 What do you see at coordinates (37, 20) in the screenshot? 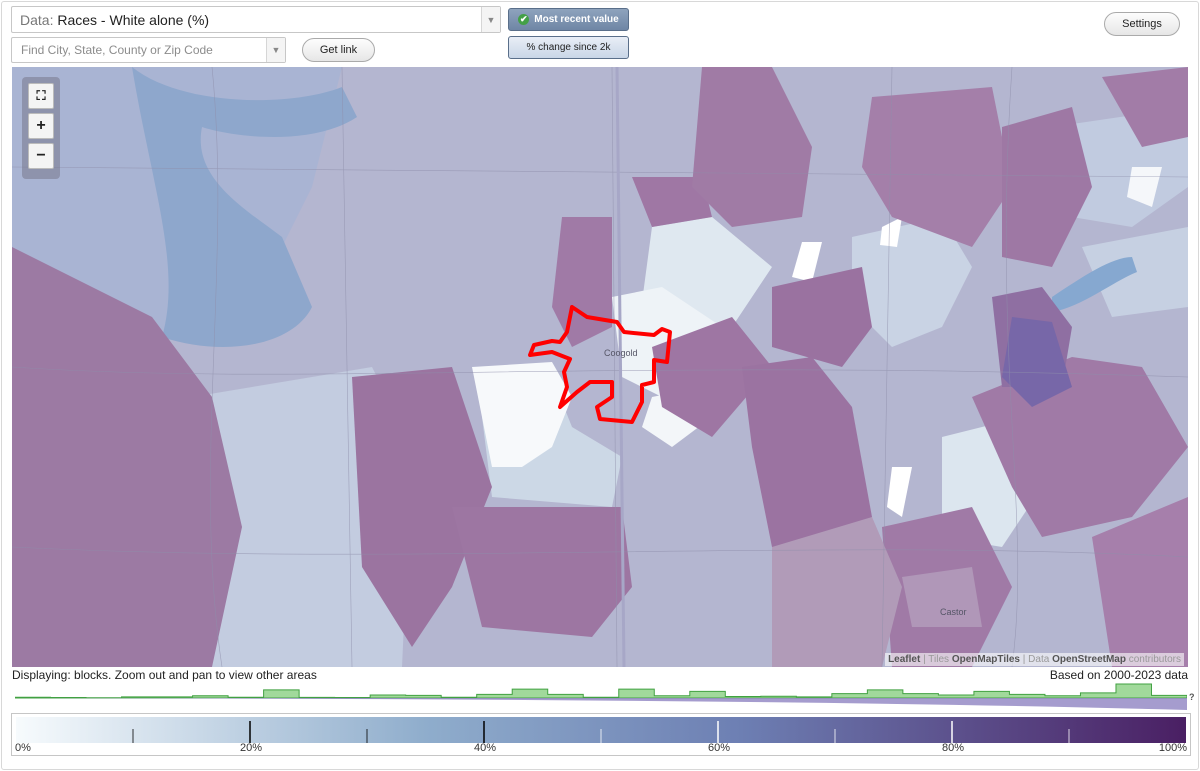
I see `data-select-prefix: Data:` at bounding box center [37, 20].